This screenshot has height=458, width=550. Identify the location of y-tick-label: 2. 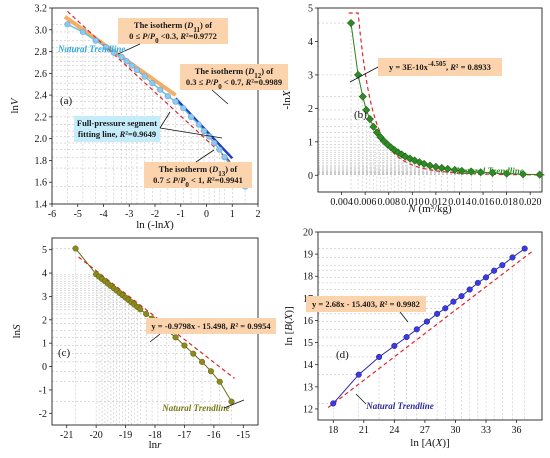
(310, 109).